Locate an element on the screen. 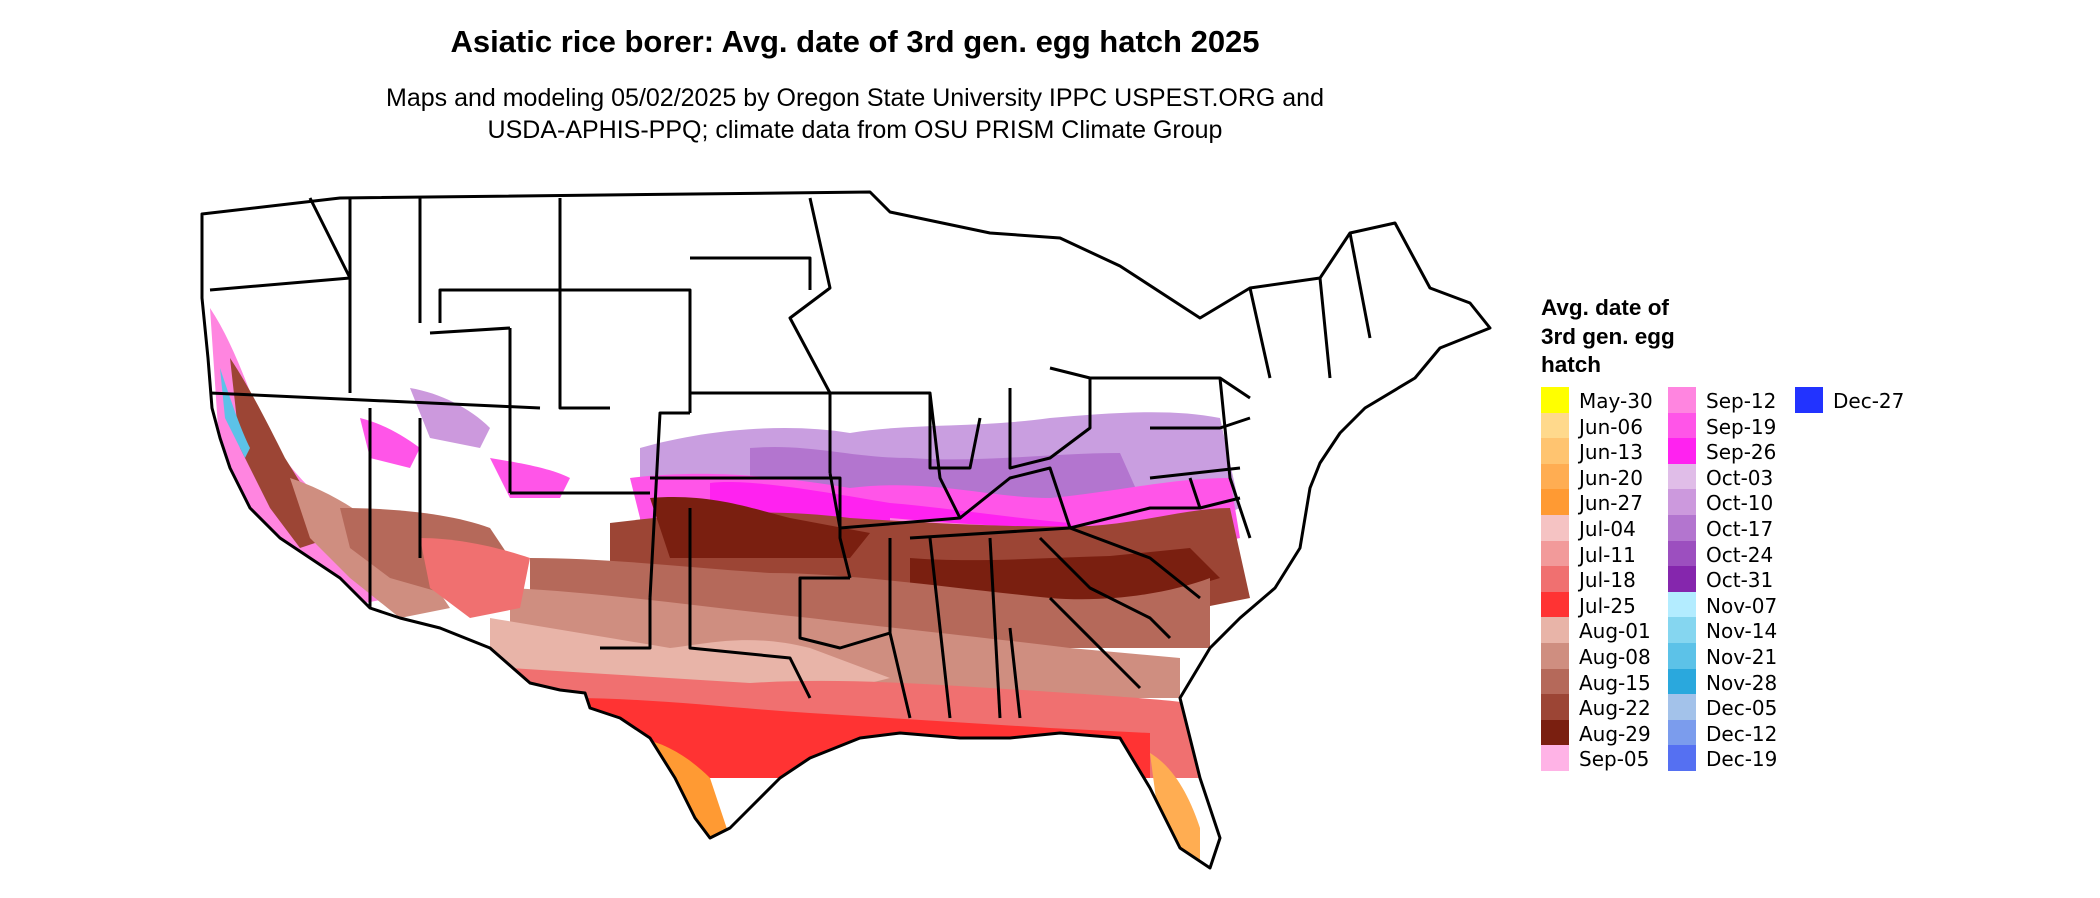 This screenshot has width=2100, height=898. legend-item: Jun-13 is located at coordinates (1603, 451).